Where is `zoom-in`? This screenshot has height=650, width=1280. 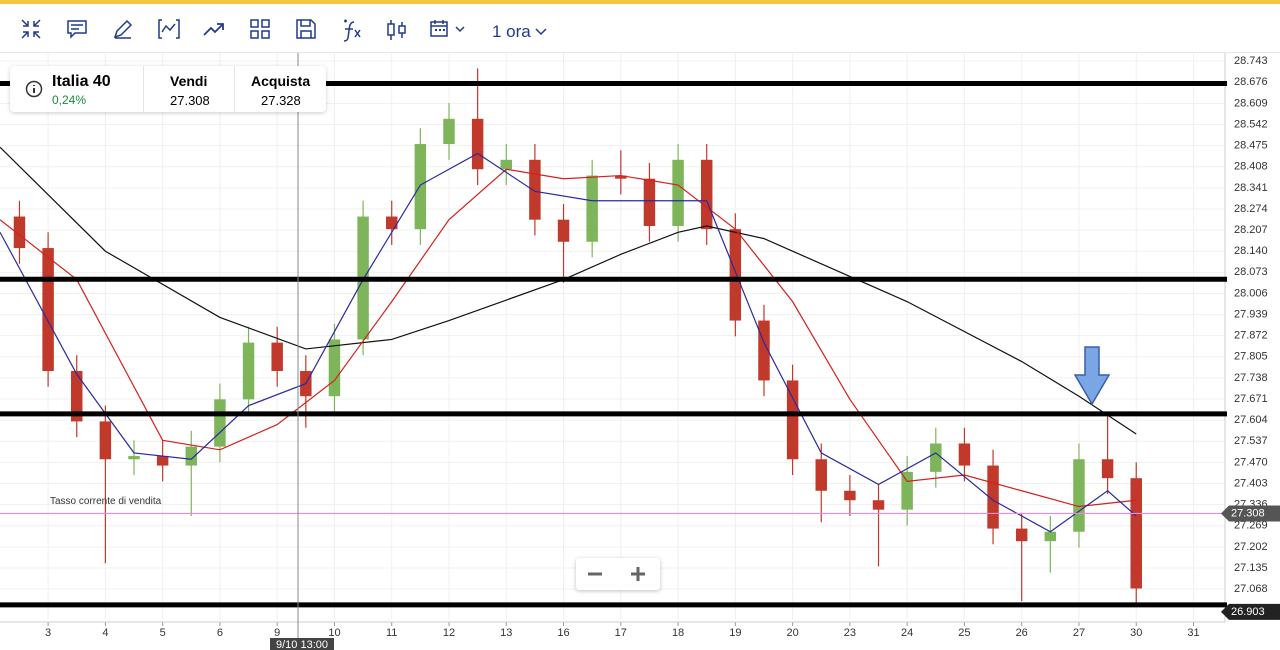
zoom-in is located at coordinates (638, 574).